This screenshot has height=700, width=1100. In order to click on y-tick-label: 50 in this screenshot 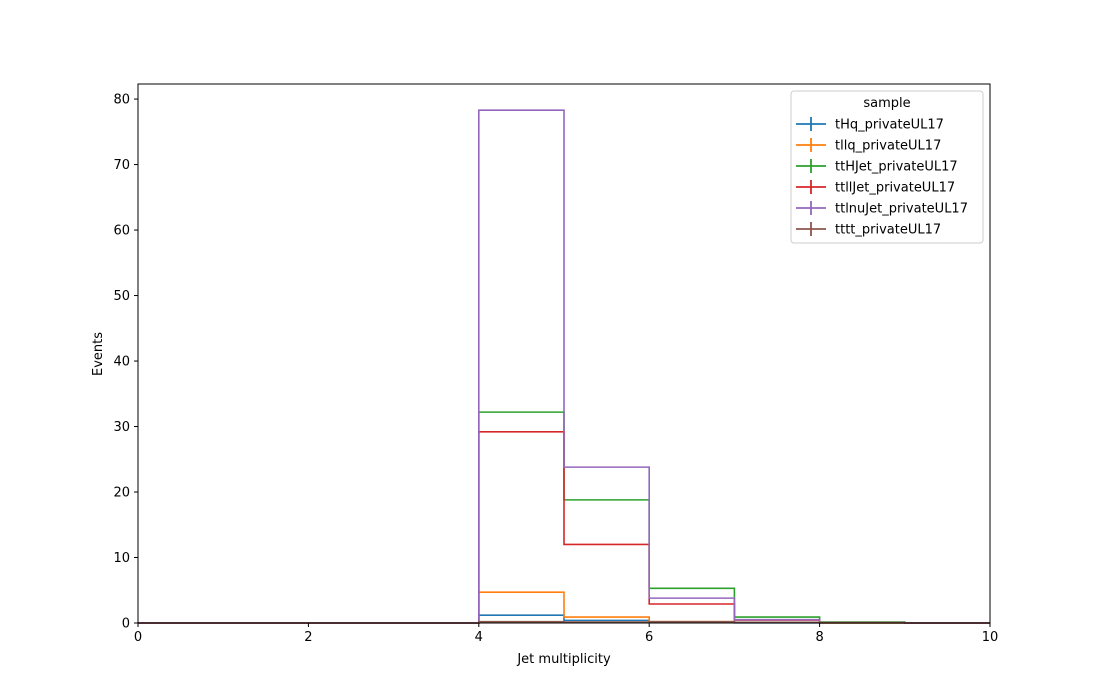, I will do `click(121, 296)`.